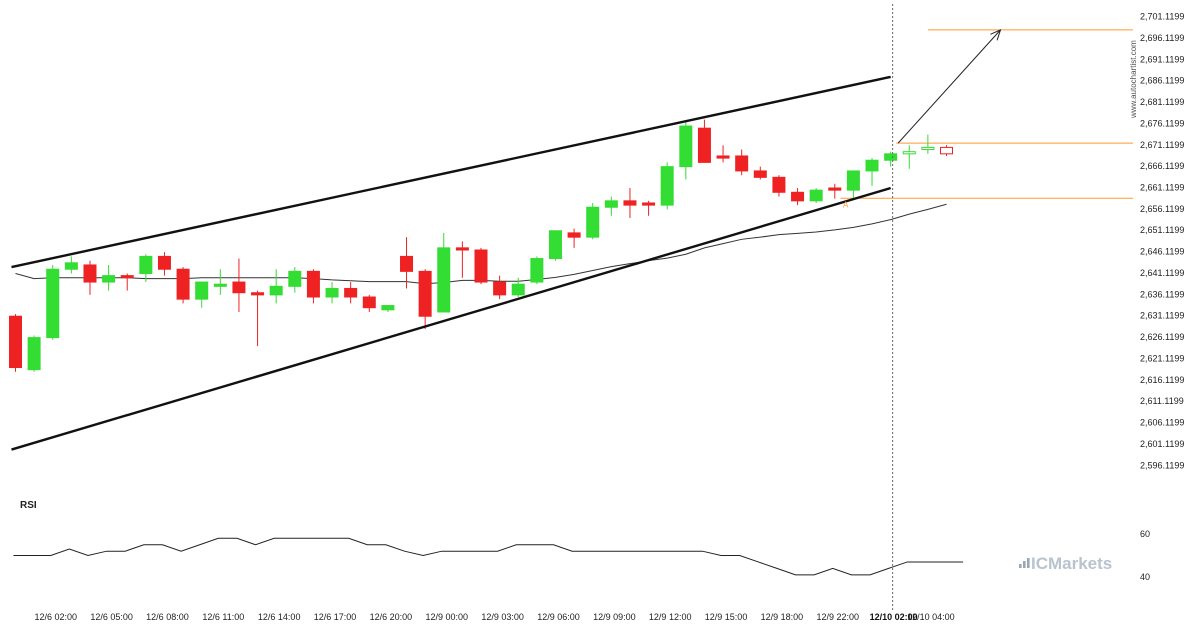 The height and width of the screenshot is (635, 1200). What do you see at coordinates (28, 505) in the screenshot?
I see `rsi-label: RSI` at bounding box center [28, 505].